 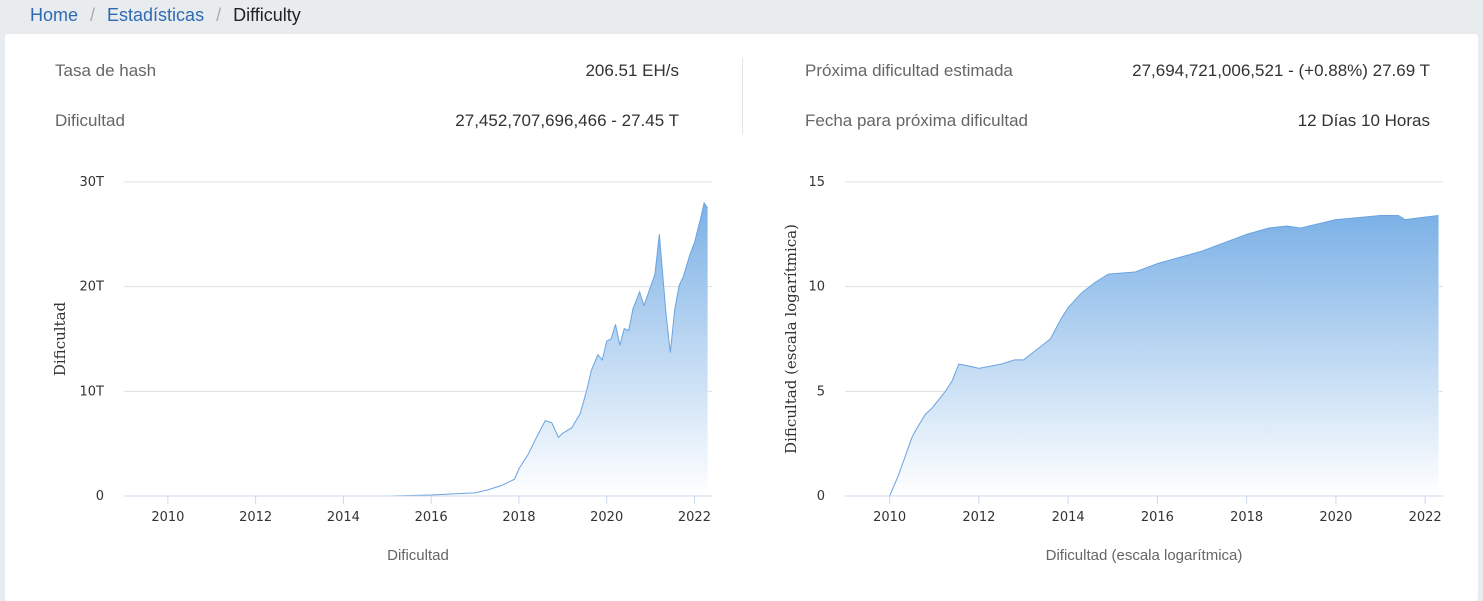 I want to click on breadcrumb: Home / Estadísticas / Difficulty, so click(x=741, y=15).